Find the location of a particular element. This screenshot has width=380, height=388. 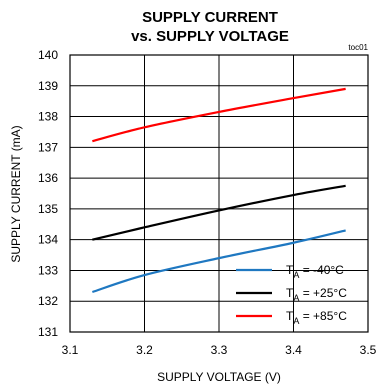

y-tick-label-5: 136 is located at coordinates (48, 178).